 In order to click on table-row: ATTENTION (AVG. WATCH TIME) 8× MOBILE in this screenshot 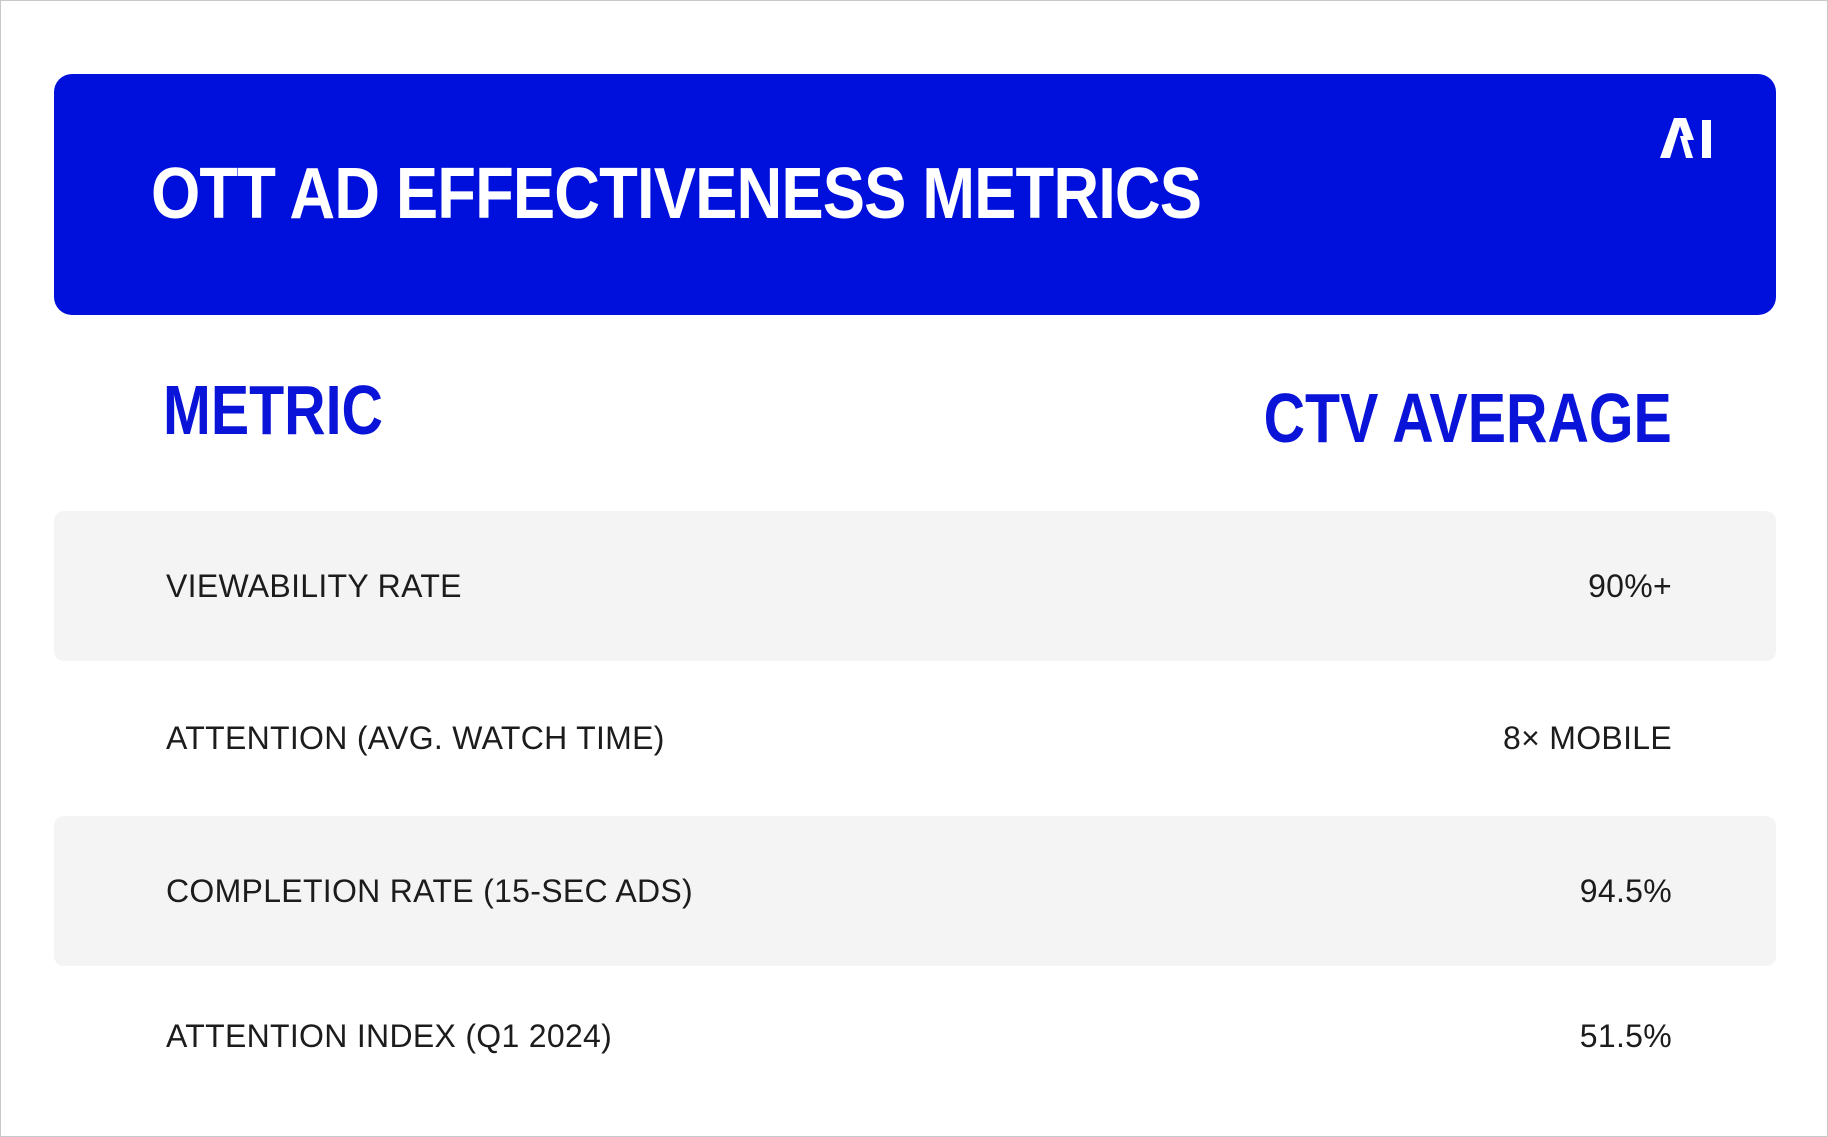, I will do `click(915, 738)`.